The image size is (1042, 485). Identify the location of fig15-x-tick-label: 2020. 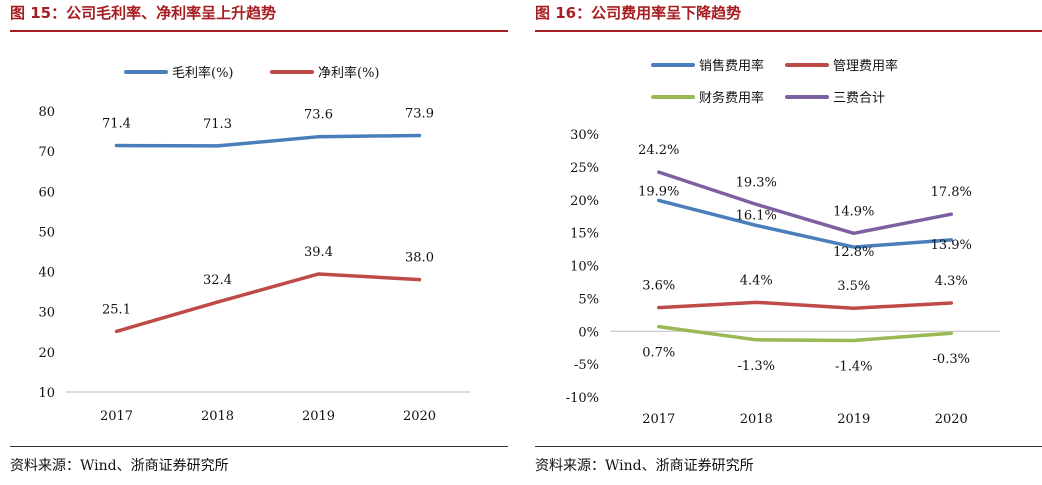
(419, 416).